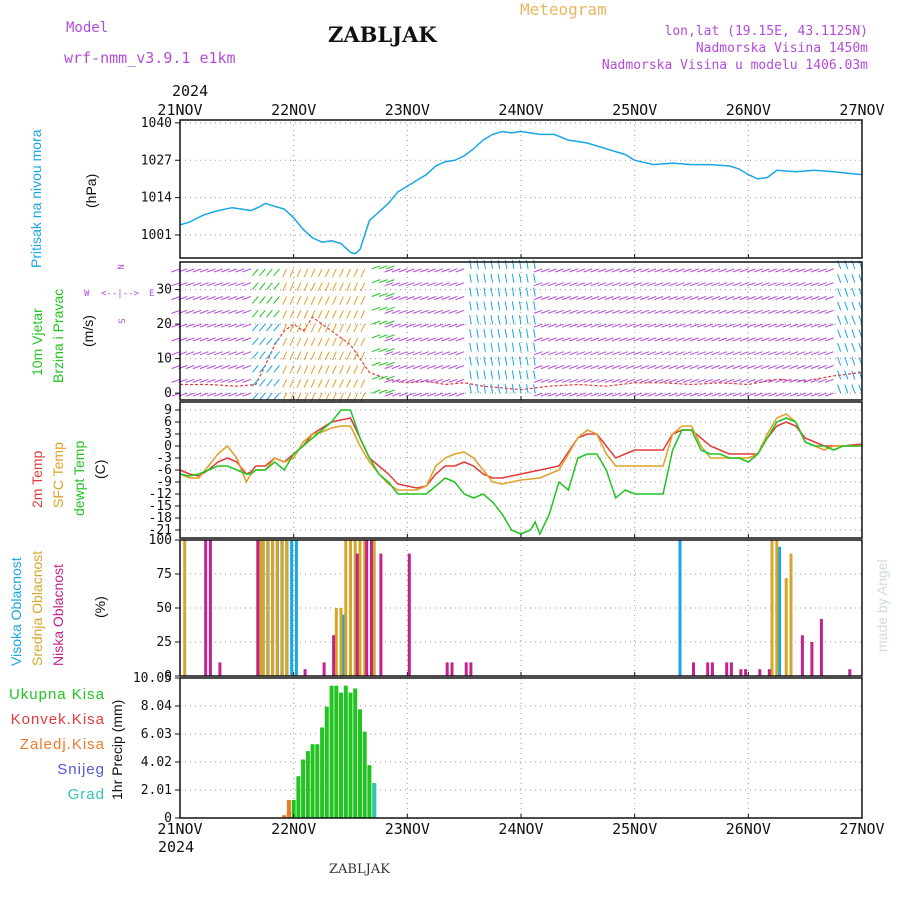 This screenshot has width=900, height=900. Describe the element at coordinates (37, 479) in the screenshot. I see `temp2m-axis-label: 2m Temp` at that location.